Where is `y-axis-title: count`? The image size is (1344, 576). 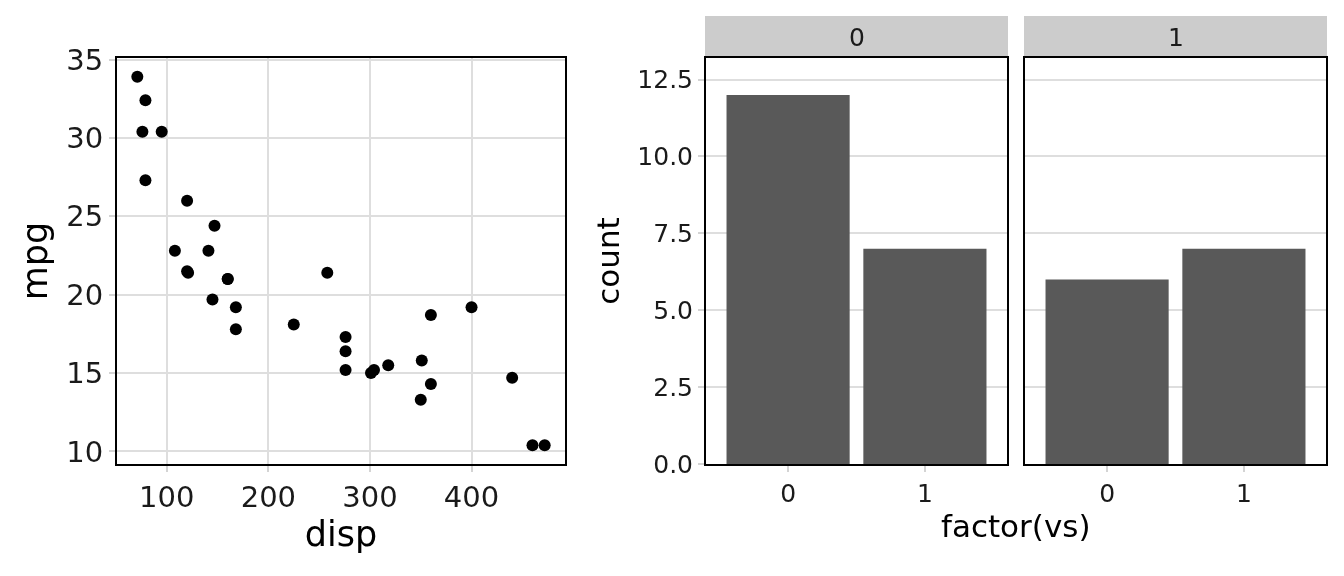 y-axis-title: count is located at coordinates (608, 261).